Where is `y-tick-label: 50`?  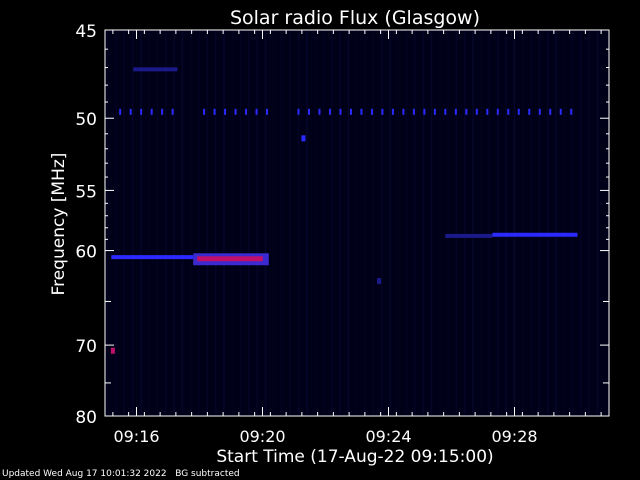 y-tick-label: 50 is located at coordinates (86, 120).